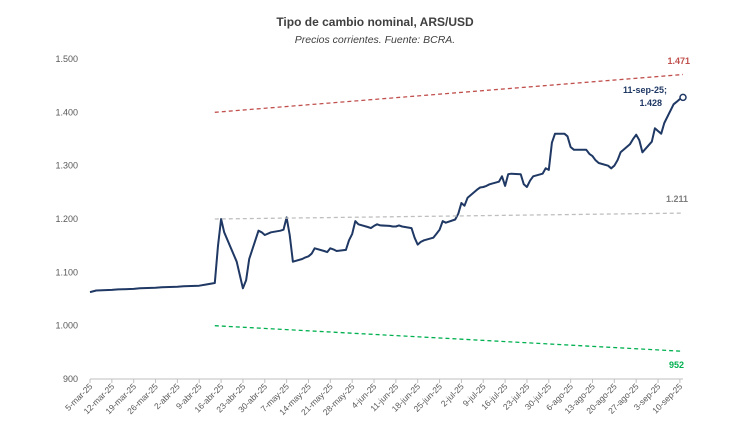 Image resolution: width=730 pixels, height=432 pixels. I want to click on y-tick-label: 1.000, so click(66, 326).